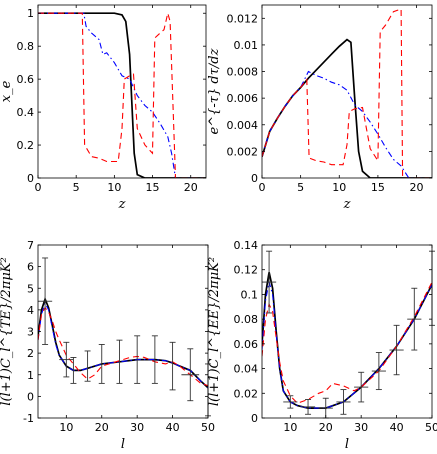  What do you see at coordinates (30, 353) in the screenshot?
I see `y-tick-label: 2` at bounding box center [30, 353].